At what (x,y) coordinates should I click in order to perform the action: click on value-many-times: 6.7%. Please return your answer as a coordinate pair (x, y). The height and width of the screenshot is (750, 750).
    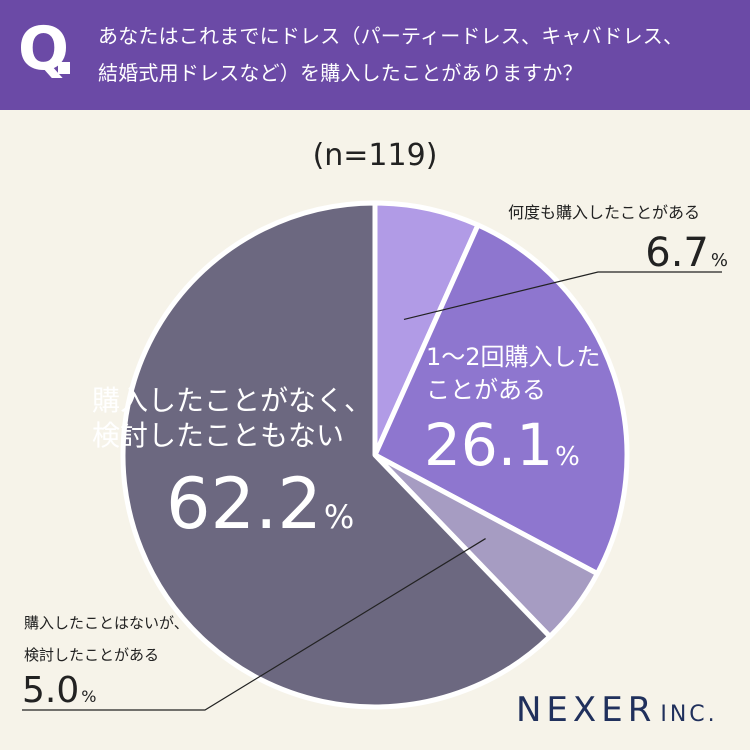
    Looking at the image, I should click on (686, 253).